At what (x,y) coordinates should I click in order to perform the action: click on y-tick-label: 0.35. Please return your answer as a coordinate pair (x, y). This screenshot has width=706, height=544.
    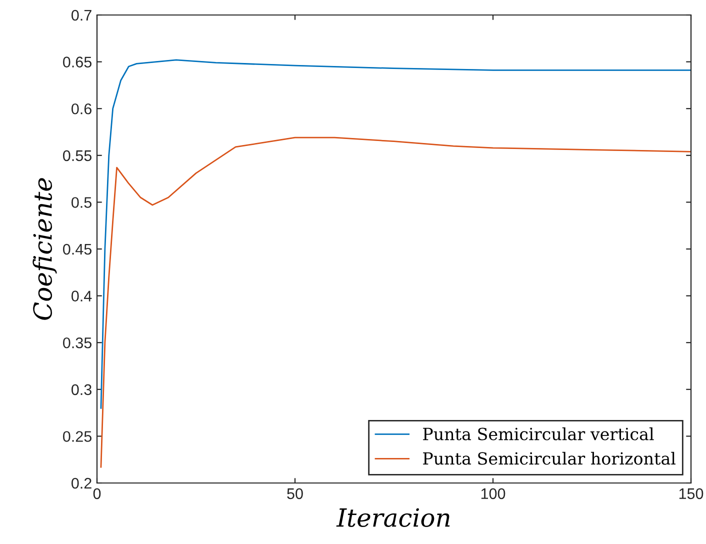
    Looking at the image, I should click on (77, 342).